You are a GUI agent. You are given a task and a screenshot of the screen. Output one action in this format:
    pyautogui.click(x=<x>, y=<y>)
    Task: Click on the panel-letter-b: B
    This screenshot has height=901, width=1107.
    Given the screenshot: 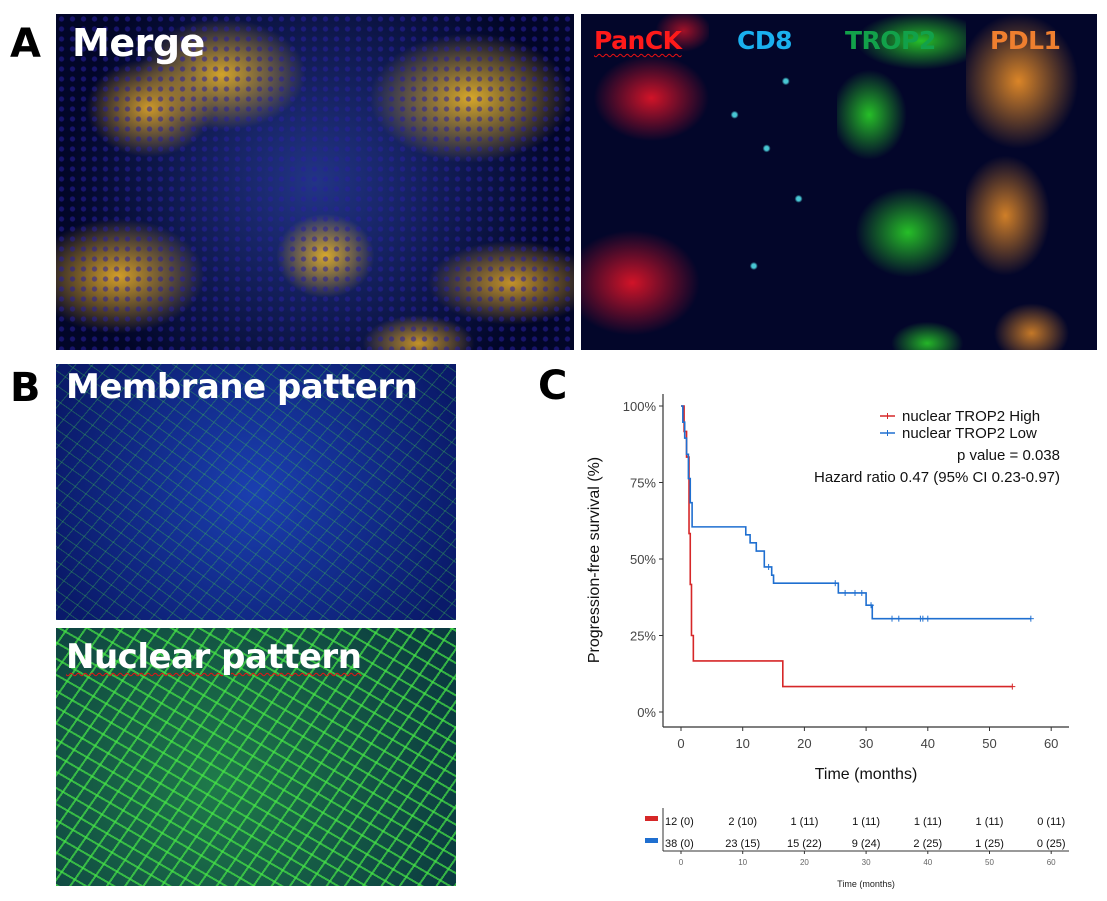 What is the action you would take?
    pyautogui.click(x=25, y=388)
    